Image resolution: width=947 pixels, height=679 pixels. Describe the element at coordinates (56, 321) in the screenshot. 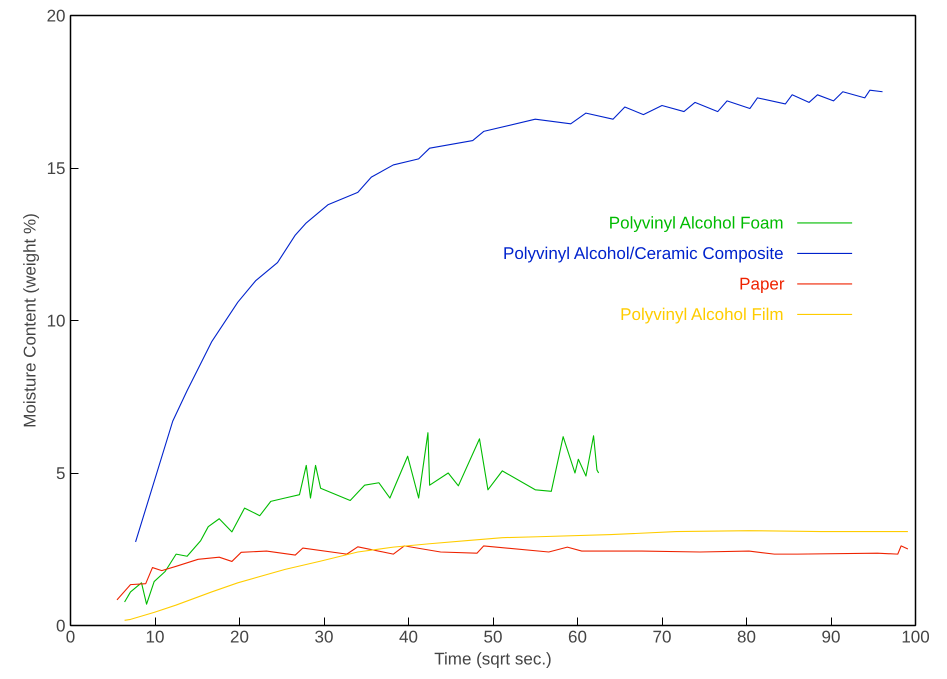

I see `y-tick-label: 10` at that location.